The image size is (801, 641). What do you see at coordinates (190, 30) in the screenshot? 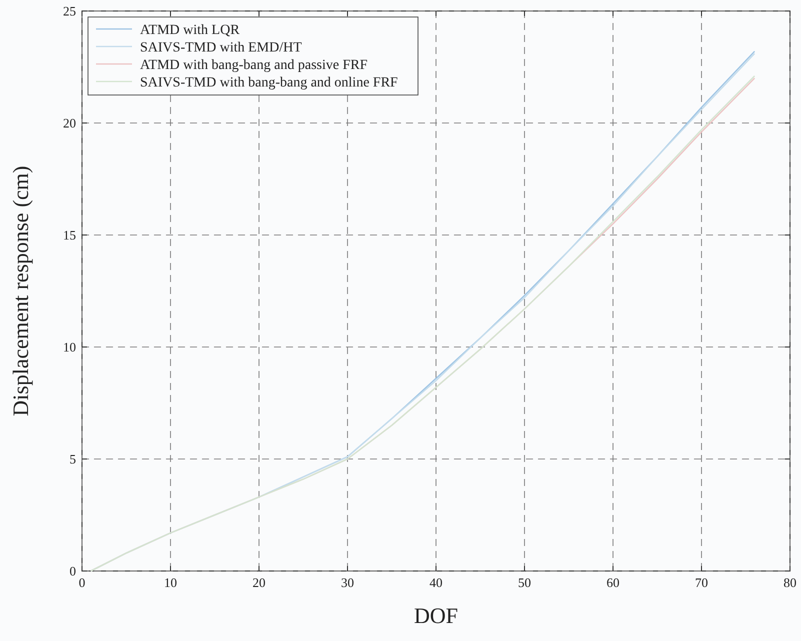
I see `legend-label: ATMD with LQR` at bounding box center [190, 30].